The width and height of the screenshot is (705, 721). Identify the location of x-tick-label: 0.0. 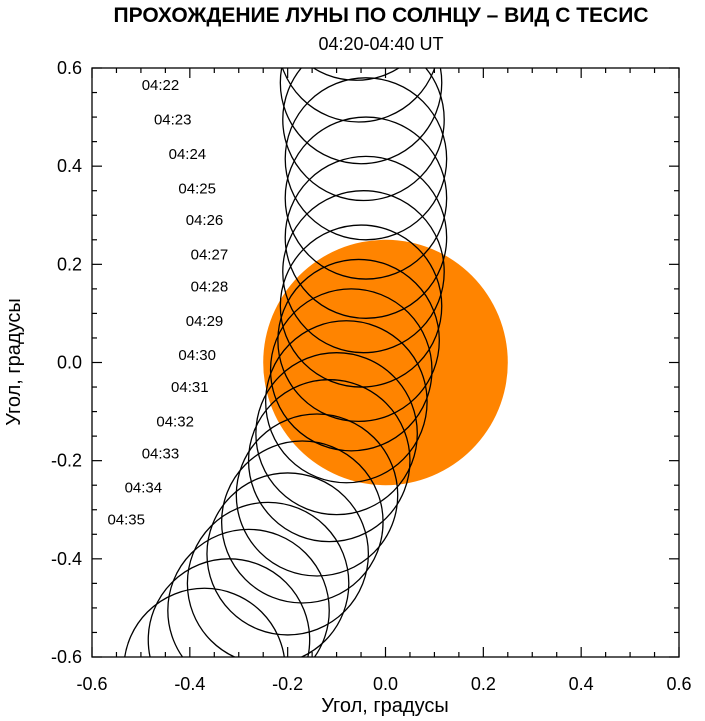
(385, 684).